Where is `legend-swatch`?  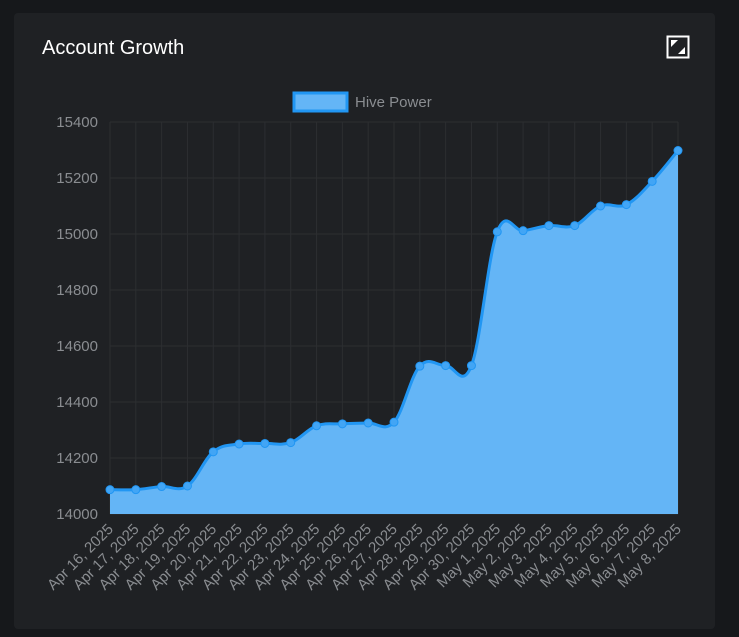
legend-swatch is located at coordinates (320, 102).